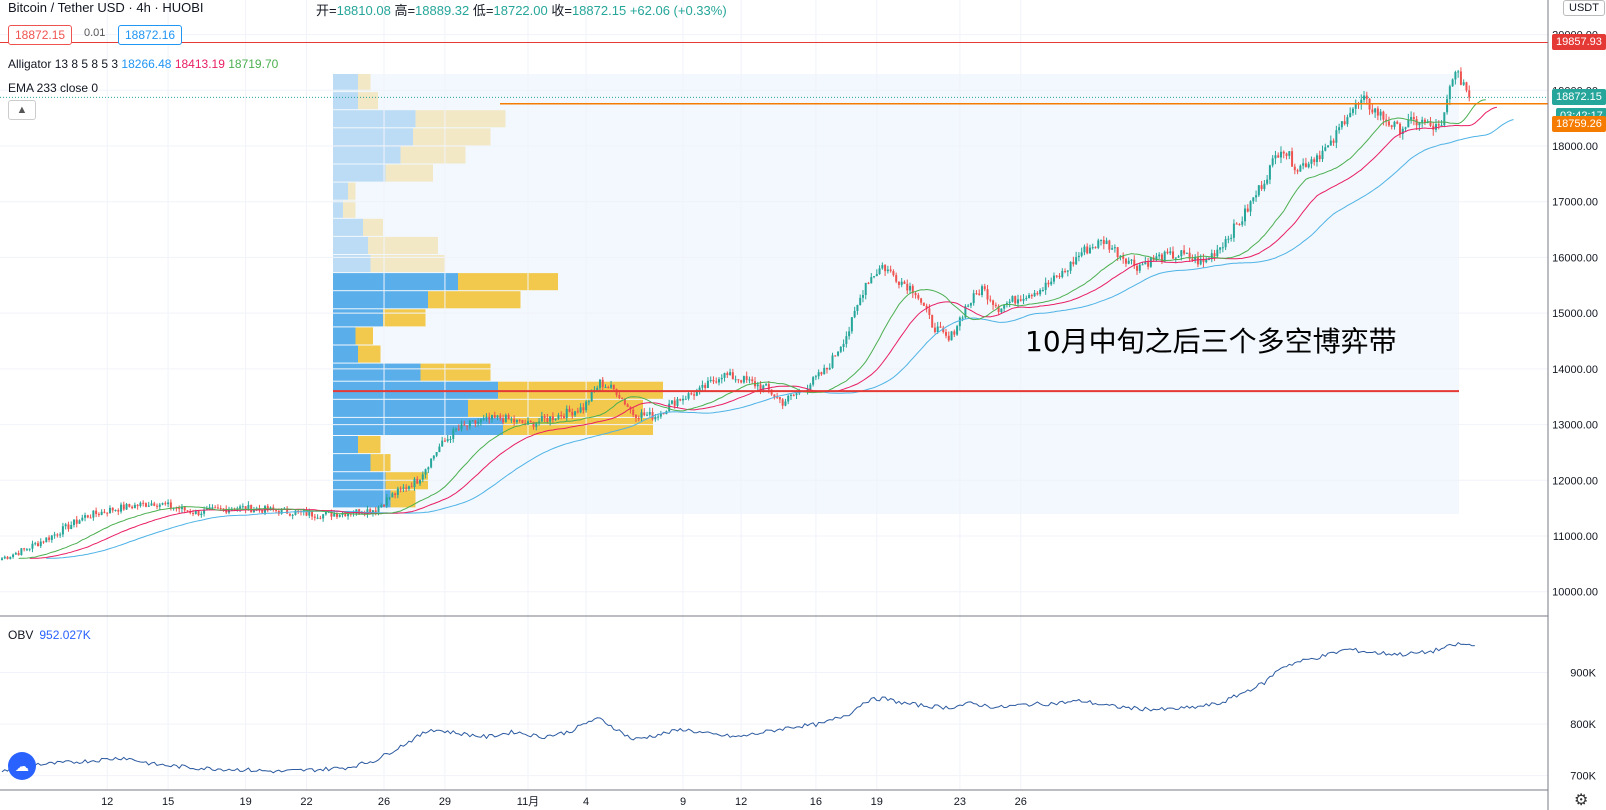 The image size is (1606, 810). What do you see at coordinates (107, 802) in the screenshot?
I see `time-tick-label: 12` at bounding box center [107, 802].